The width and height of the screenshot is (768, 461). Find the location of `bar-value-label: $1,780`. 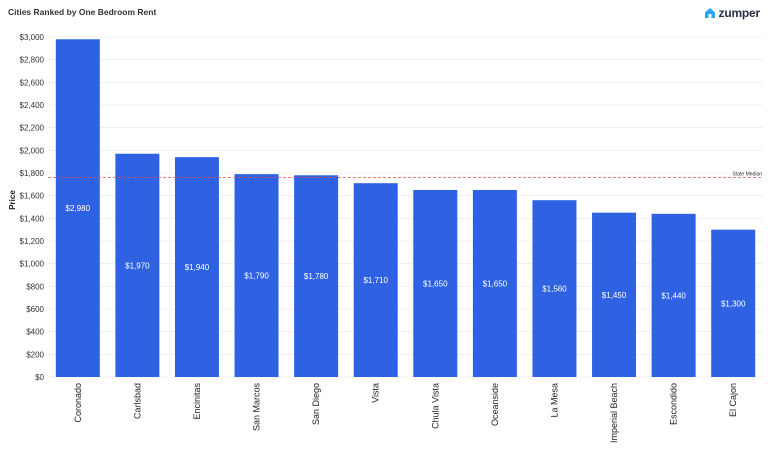

bar-value-label: $1,780 is located at coordinates (316, 276).